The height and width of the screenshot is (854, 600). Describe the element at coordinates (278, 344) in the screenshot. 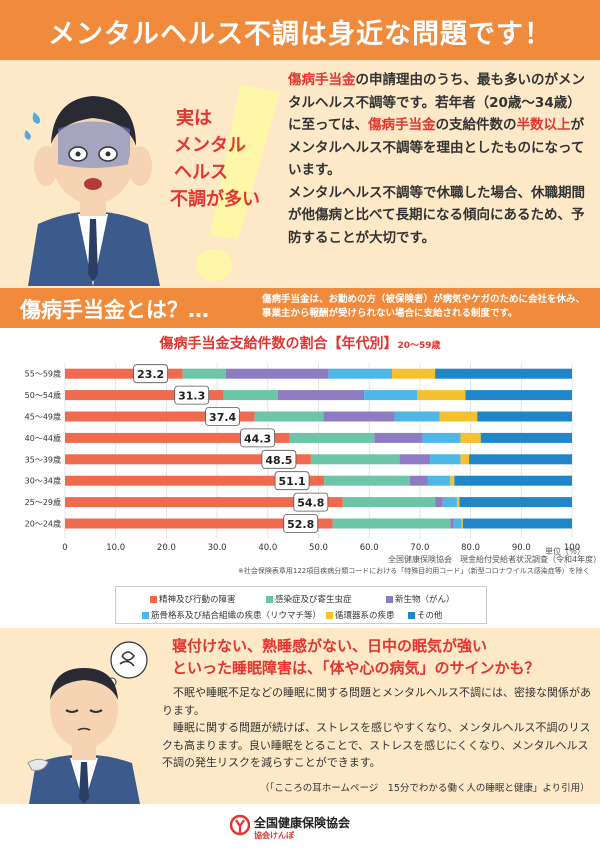

I see `chart-title-main: 傷病手当金支給件数の割合【年代別】` at that location.